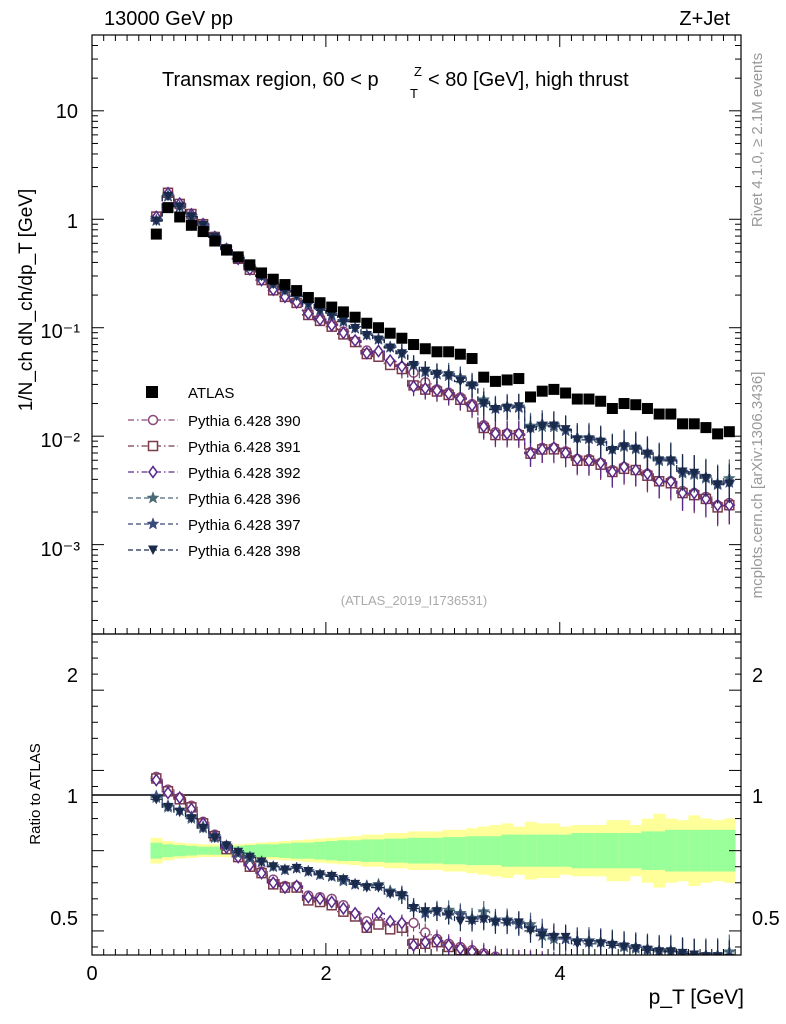 The width and height of the screenshot is (786, 1024). What do you see at coordinates (696, 997) in the screenshot?
I see `x-axis-label: p_T [GeV]` at bounding box center [696, 997].